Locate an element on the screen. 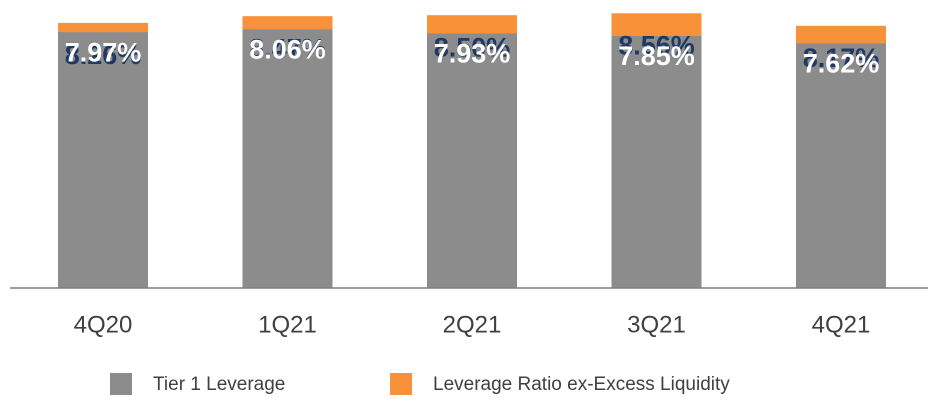 This screenshot has height=401, width=928. value-label: 8.47% is located at coordinates (287, 48).